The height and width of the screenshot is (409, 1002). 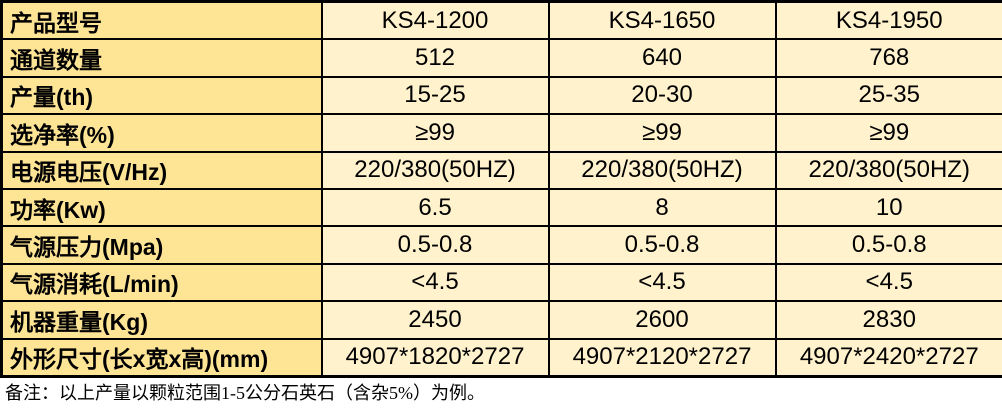 What do you see at coordinates (161, 282) in the screenshot?
I see `row-header-air-consumption: 气源消耗(L/min)` at bounding box center [161, 282].